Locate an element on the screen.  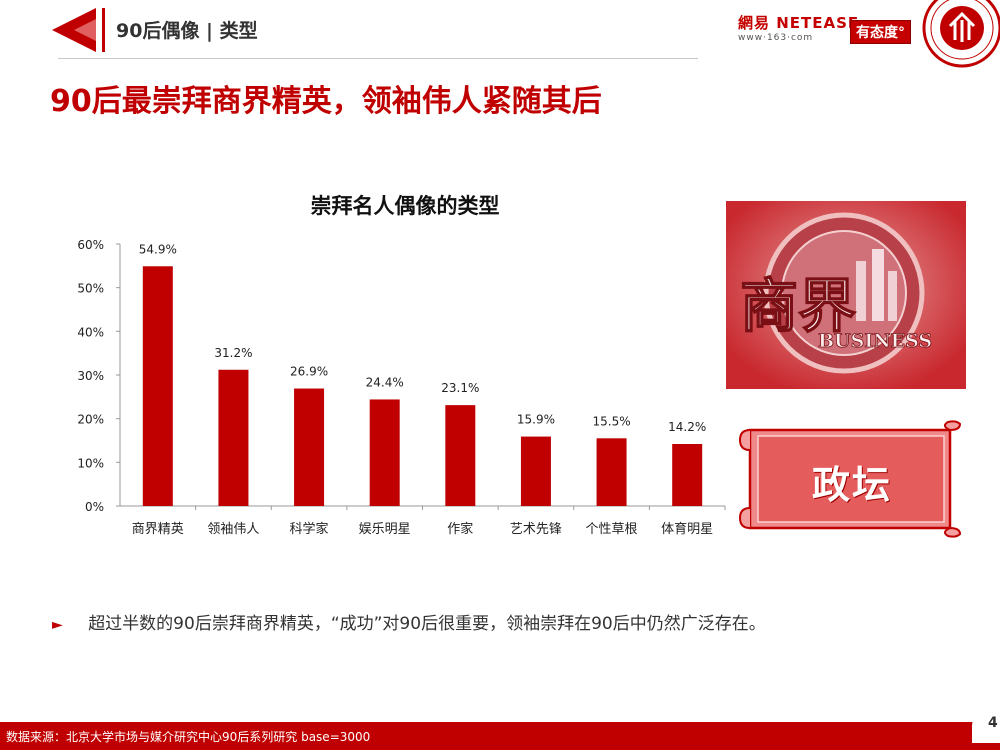
x-category-label: 商界精英 is located at coordinates (158, 529).